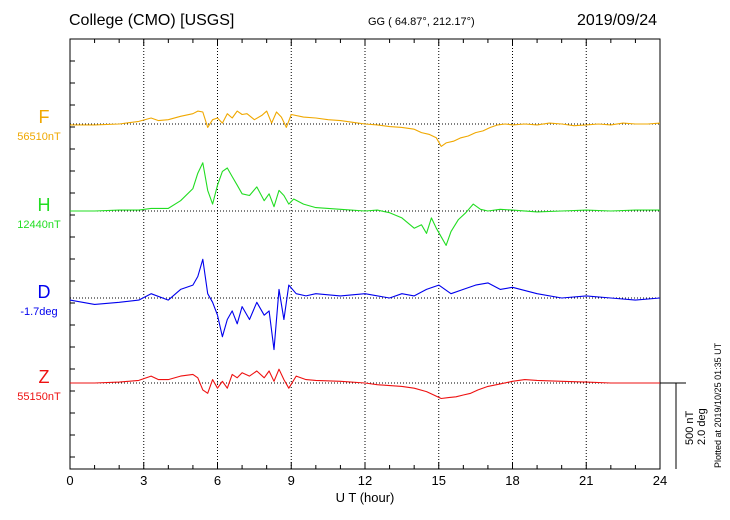 This screenshot has width=730, height=520. Describe the element at coordinates (365, 384) in the screenshot. I see `series-line-z` at that location.